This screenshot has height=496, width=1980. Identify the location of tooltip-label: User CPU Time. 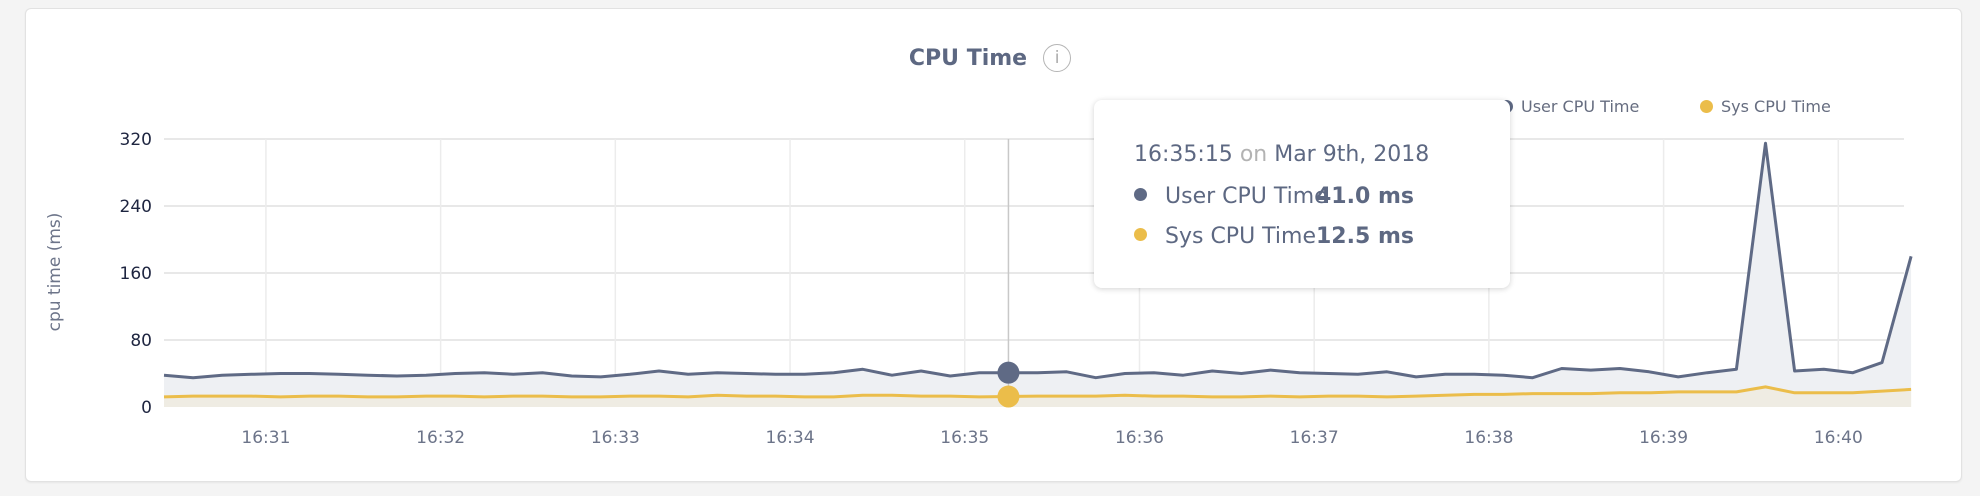
(1246, 196).